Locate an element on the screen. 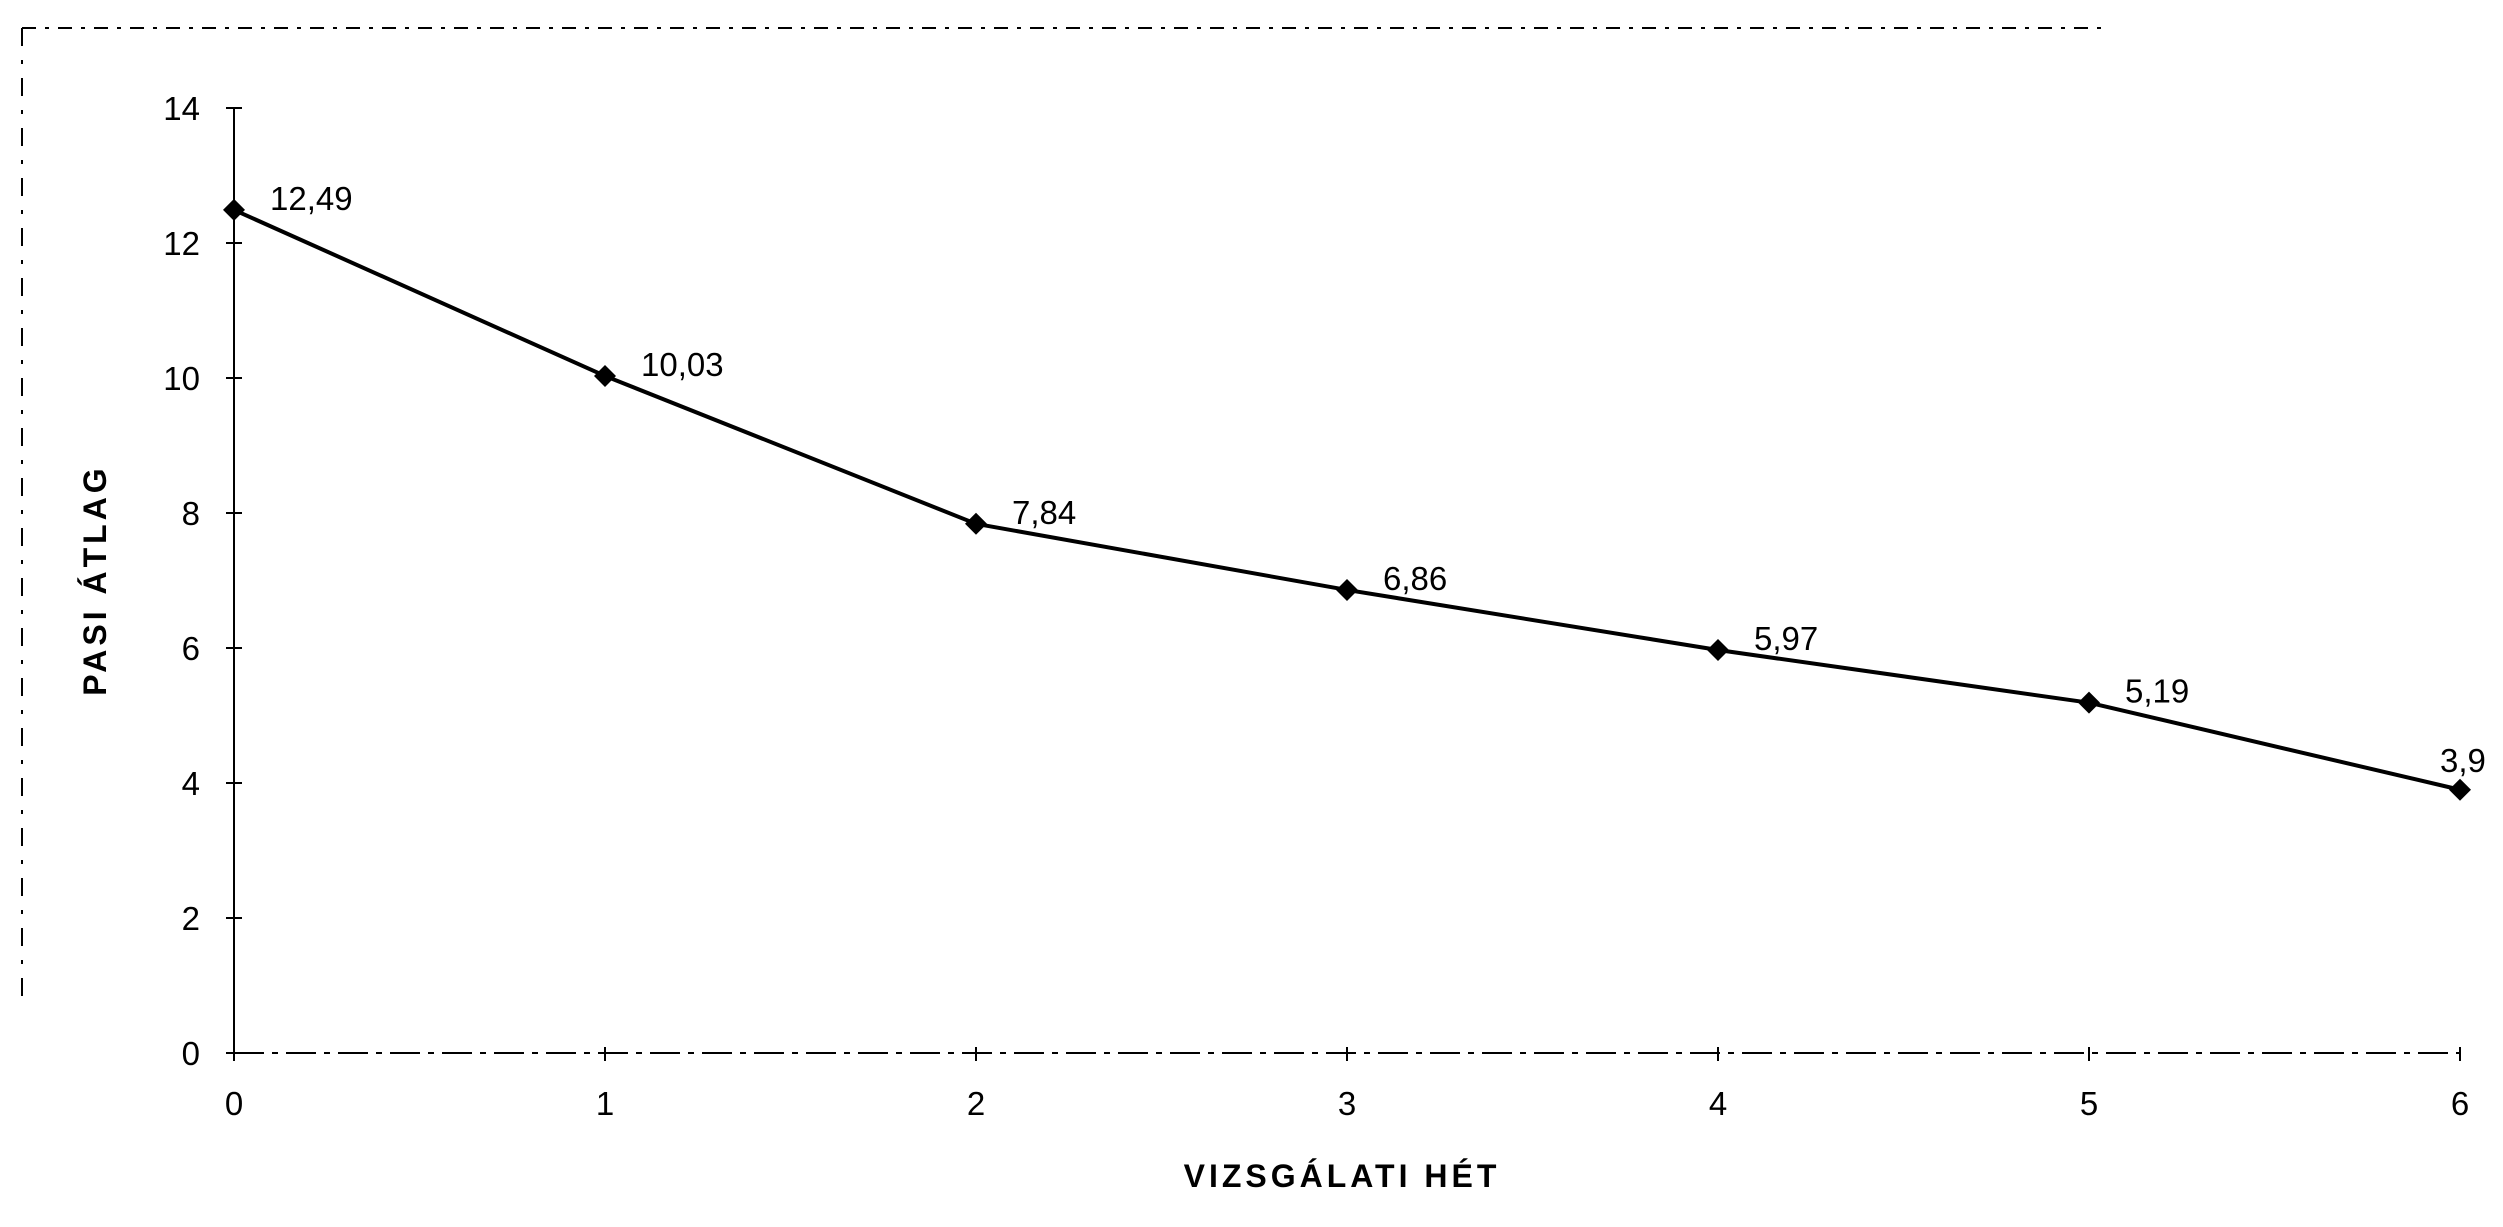 The image size is (2503, 1227). x-tick-label: 4 is located at coordinates (1718, 1103).